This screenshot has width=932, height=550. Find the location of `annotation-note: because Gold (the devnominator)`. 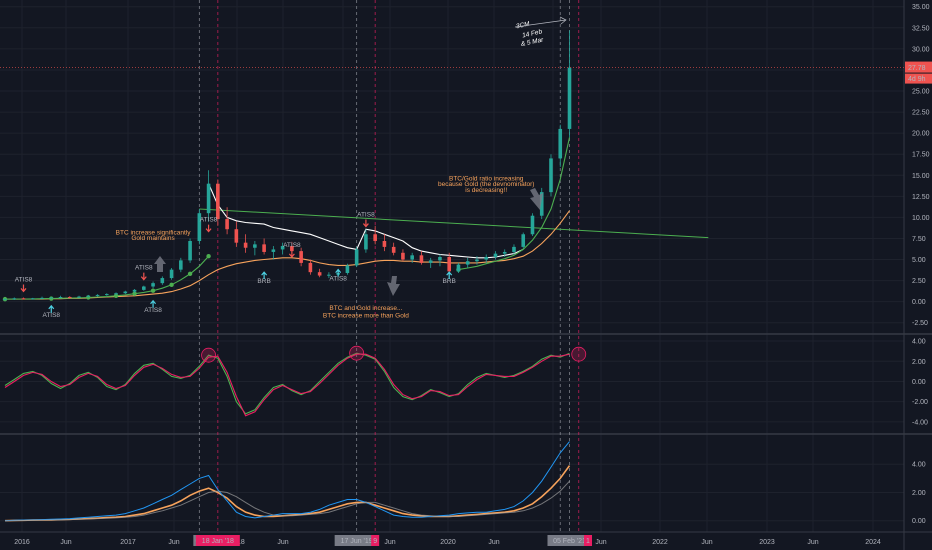

annotation-note: because Gold (the devnominator) is located at coordinates (486, 184).